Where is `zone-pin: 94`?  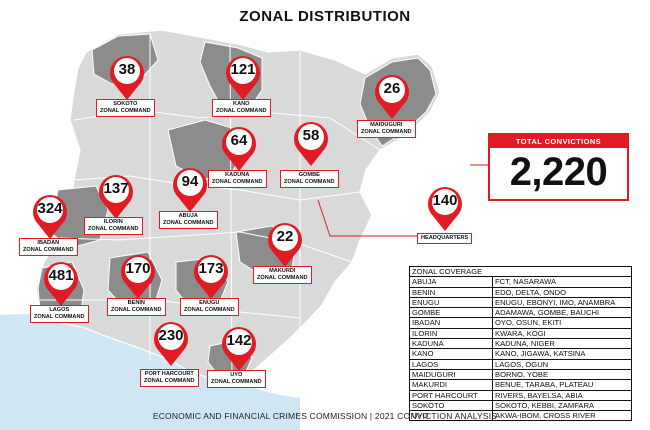 zone-pin: 94 is located at coordinates (190, 190).